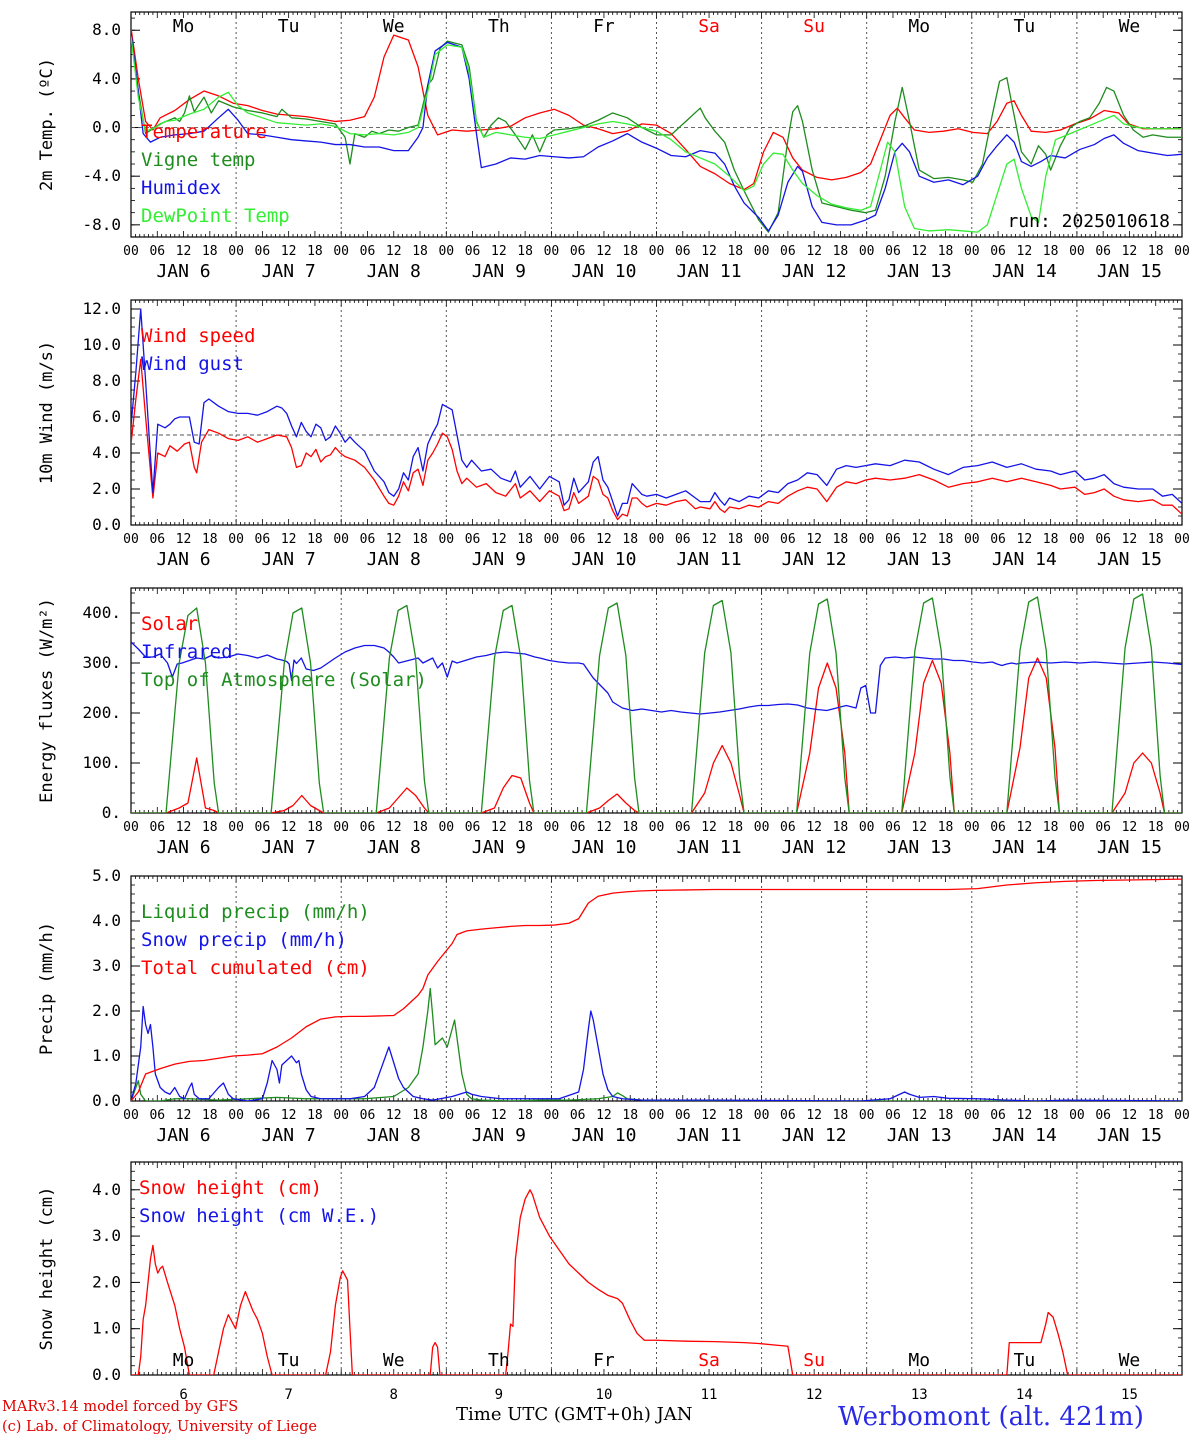  I want to click on day-name: We, so click(1130, 1360).